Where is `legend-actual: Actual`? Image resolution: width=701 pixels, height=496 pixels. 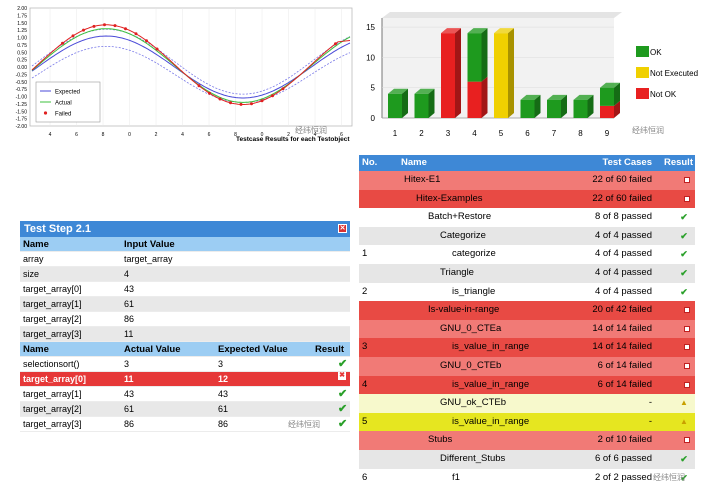
legend-actual: Actual is located at coordinates (63, 104).